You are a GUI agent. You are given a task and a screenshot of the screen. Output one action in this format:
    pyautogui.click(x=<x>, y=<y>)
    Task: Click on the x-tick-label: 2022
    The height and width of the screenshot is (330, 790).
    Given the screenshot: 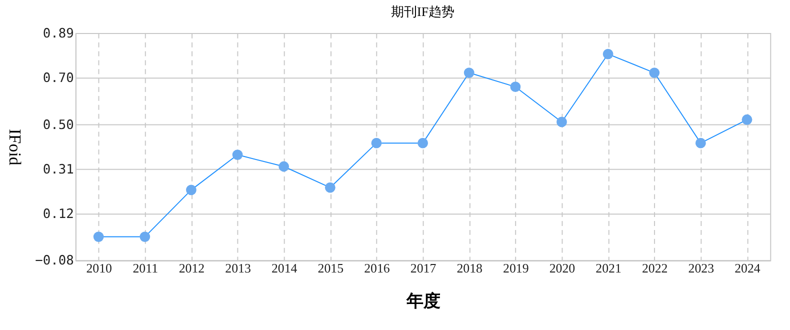 What is the action you would take?
    pyautogui.click(x=655, y=269)
    